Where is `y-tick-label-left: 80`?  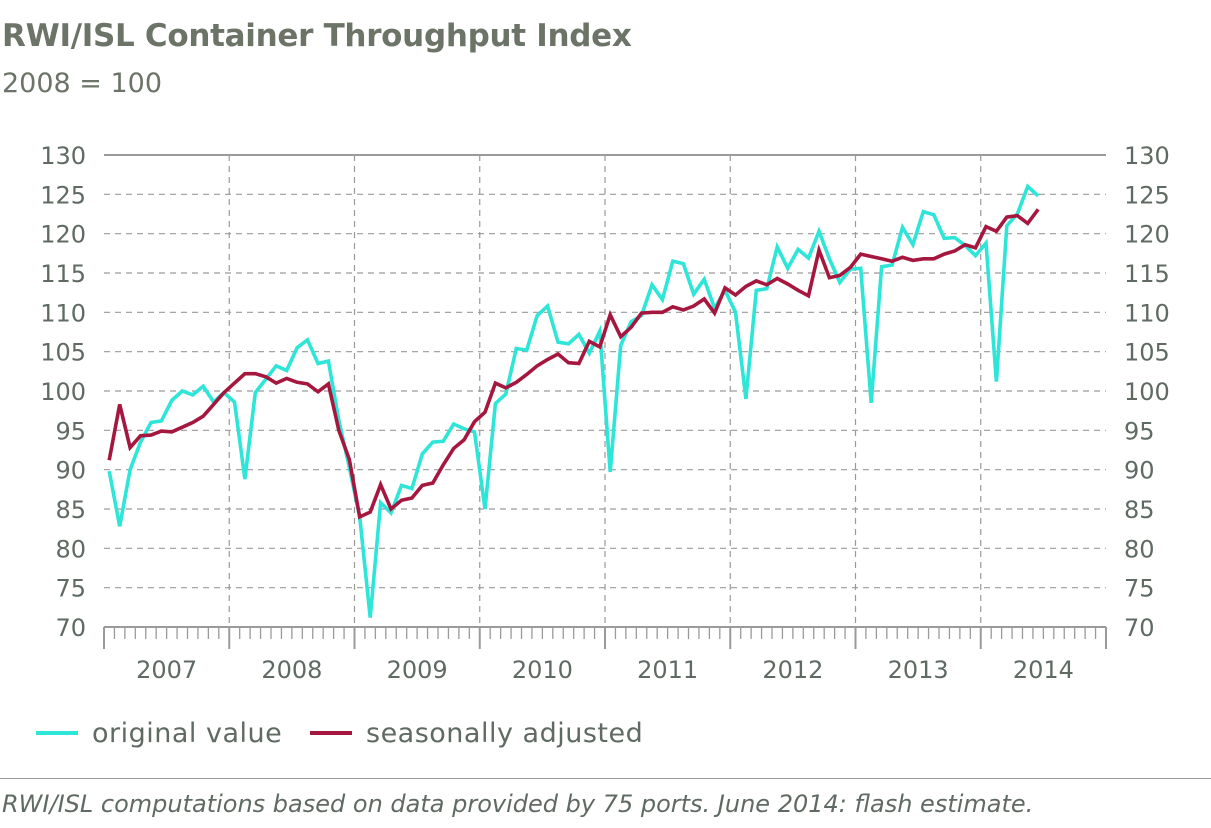 y-tick-label-left: 80 is located at coordinates (70, 549).